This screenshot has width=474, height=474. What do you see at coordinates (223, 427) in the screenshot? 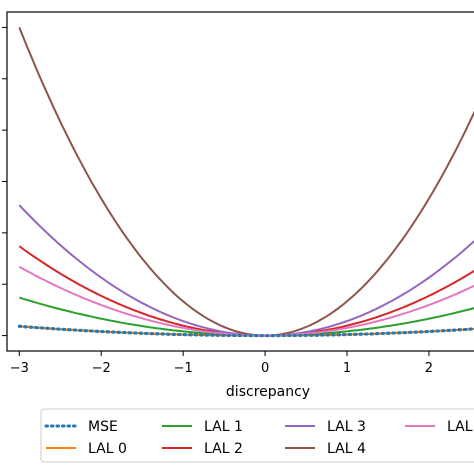
I see `legend-label: LAL 1` at bounding box center [223, 427].